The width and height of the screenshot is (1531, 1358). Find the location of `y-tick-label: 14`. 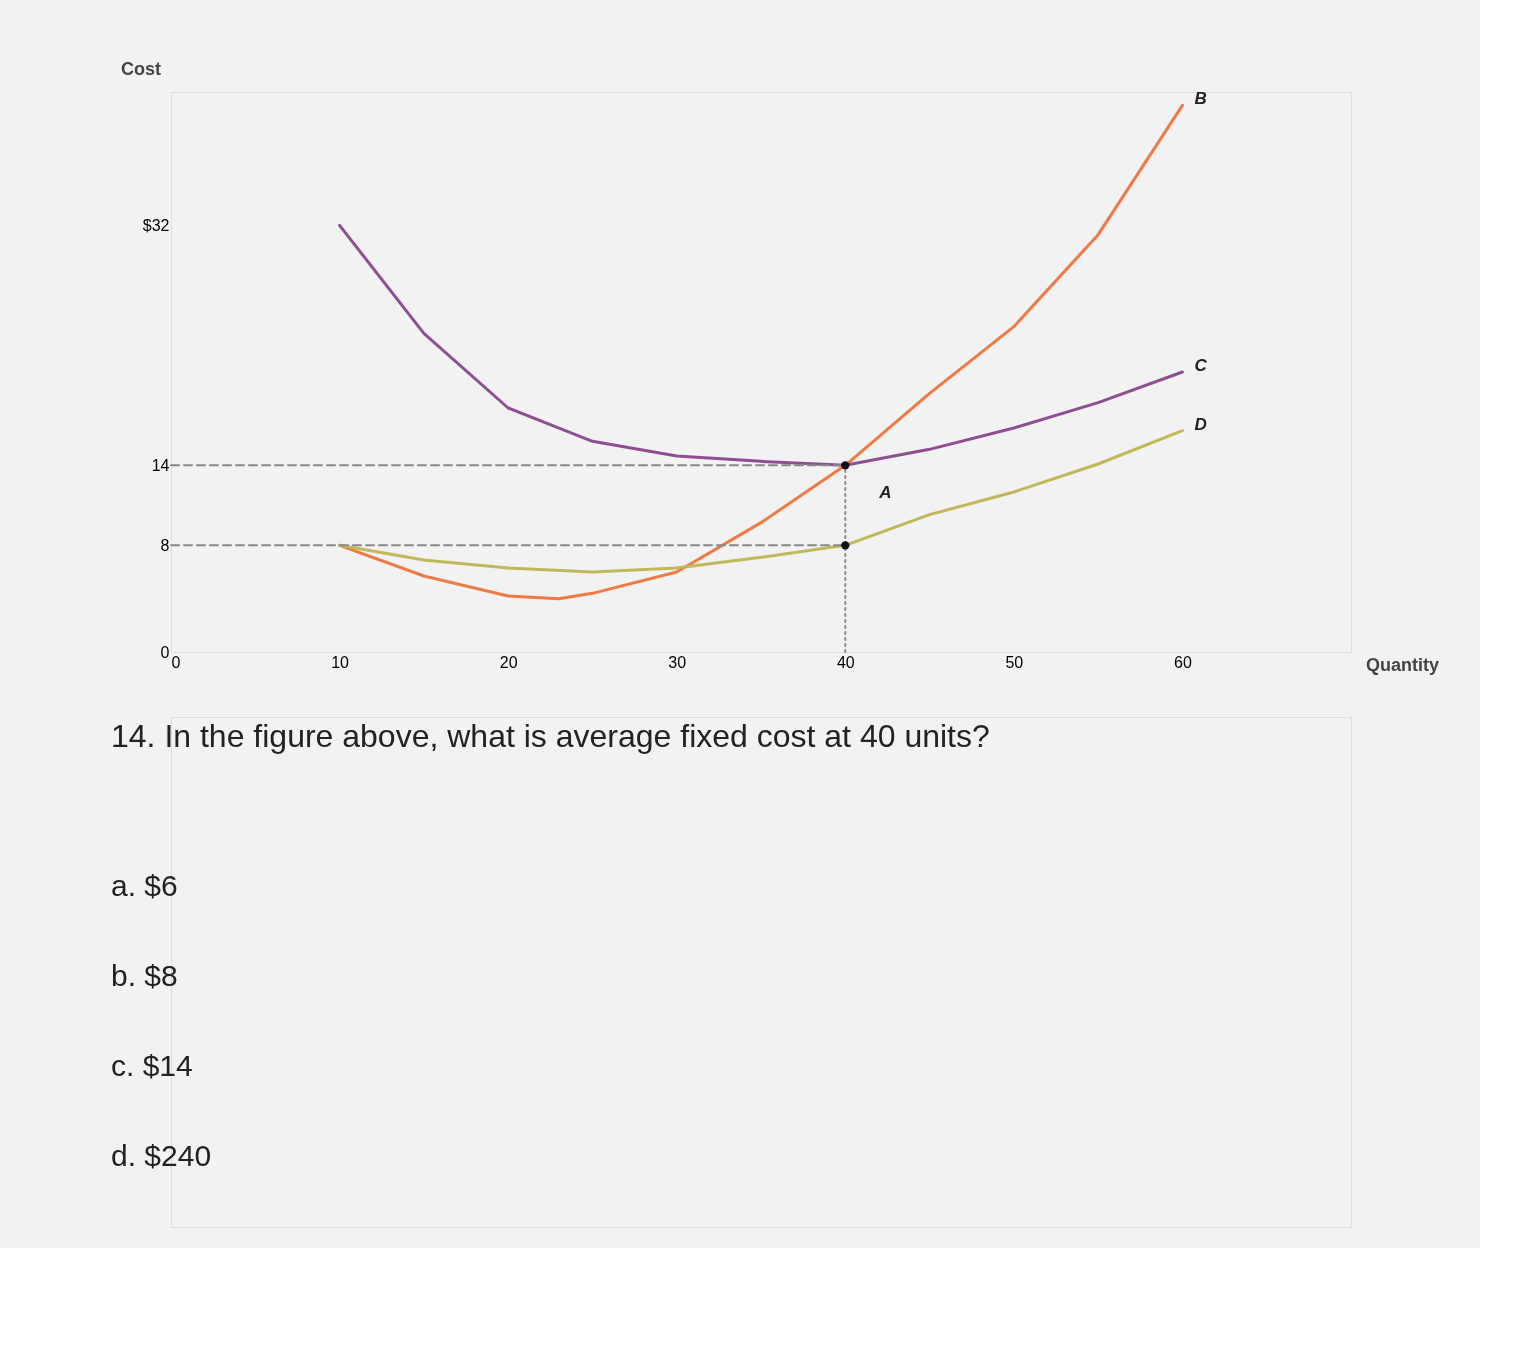

y-tick-label: 14 is located at coordinates (160, 465).